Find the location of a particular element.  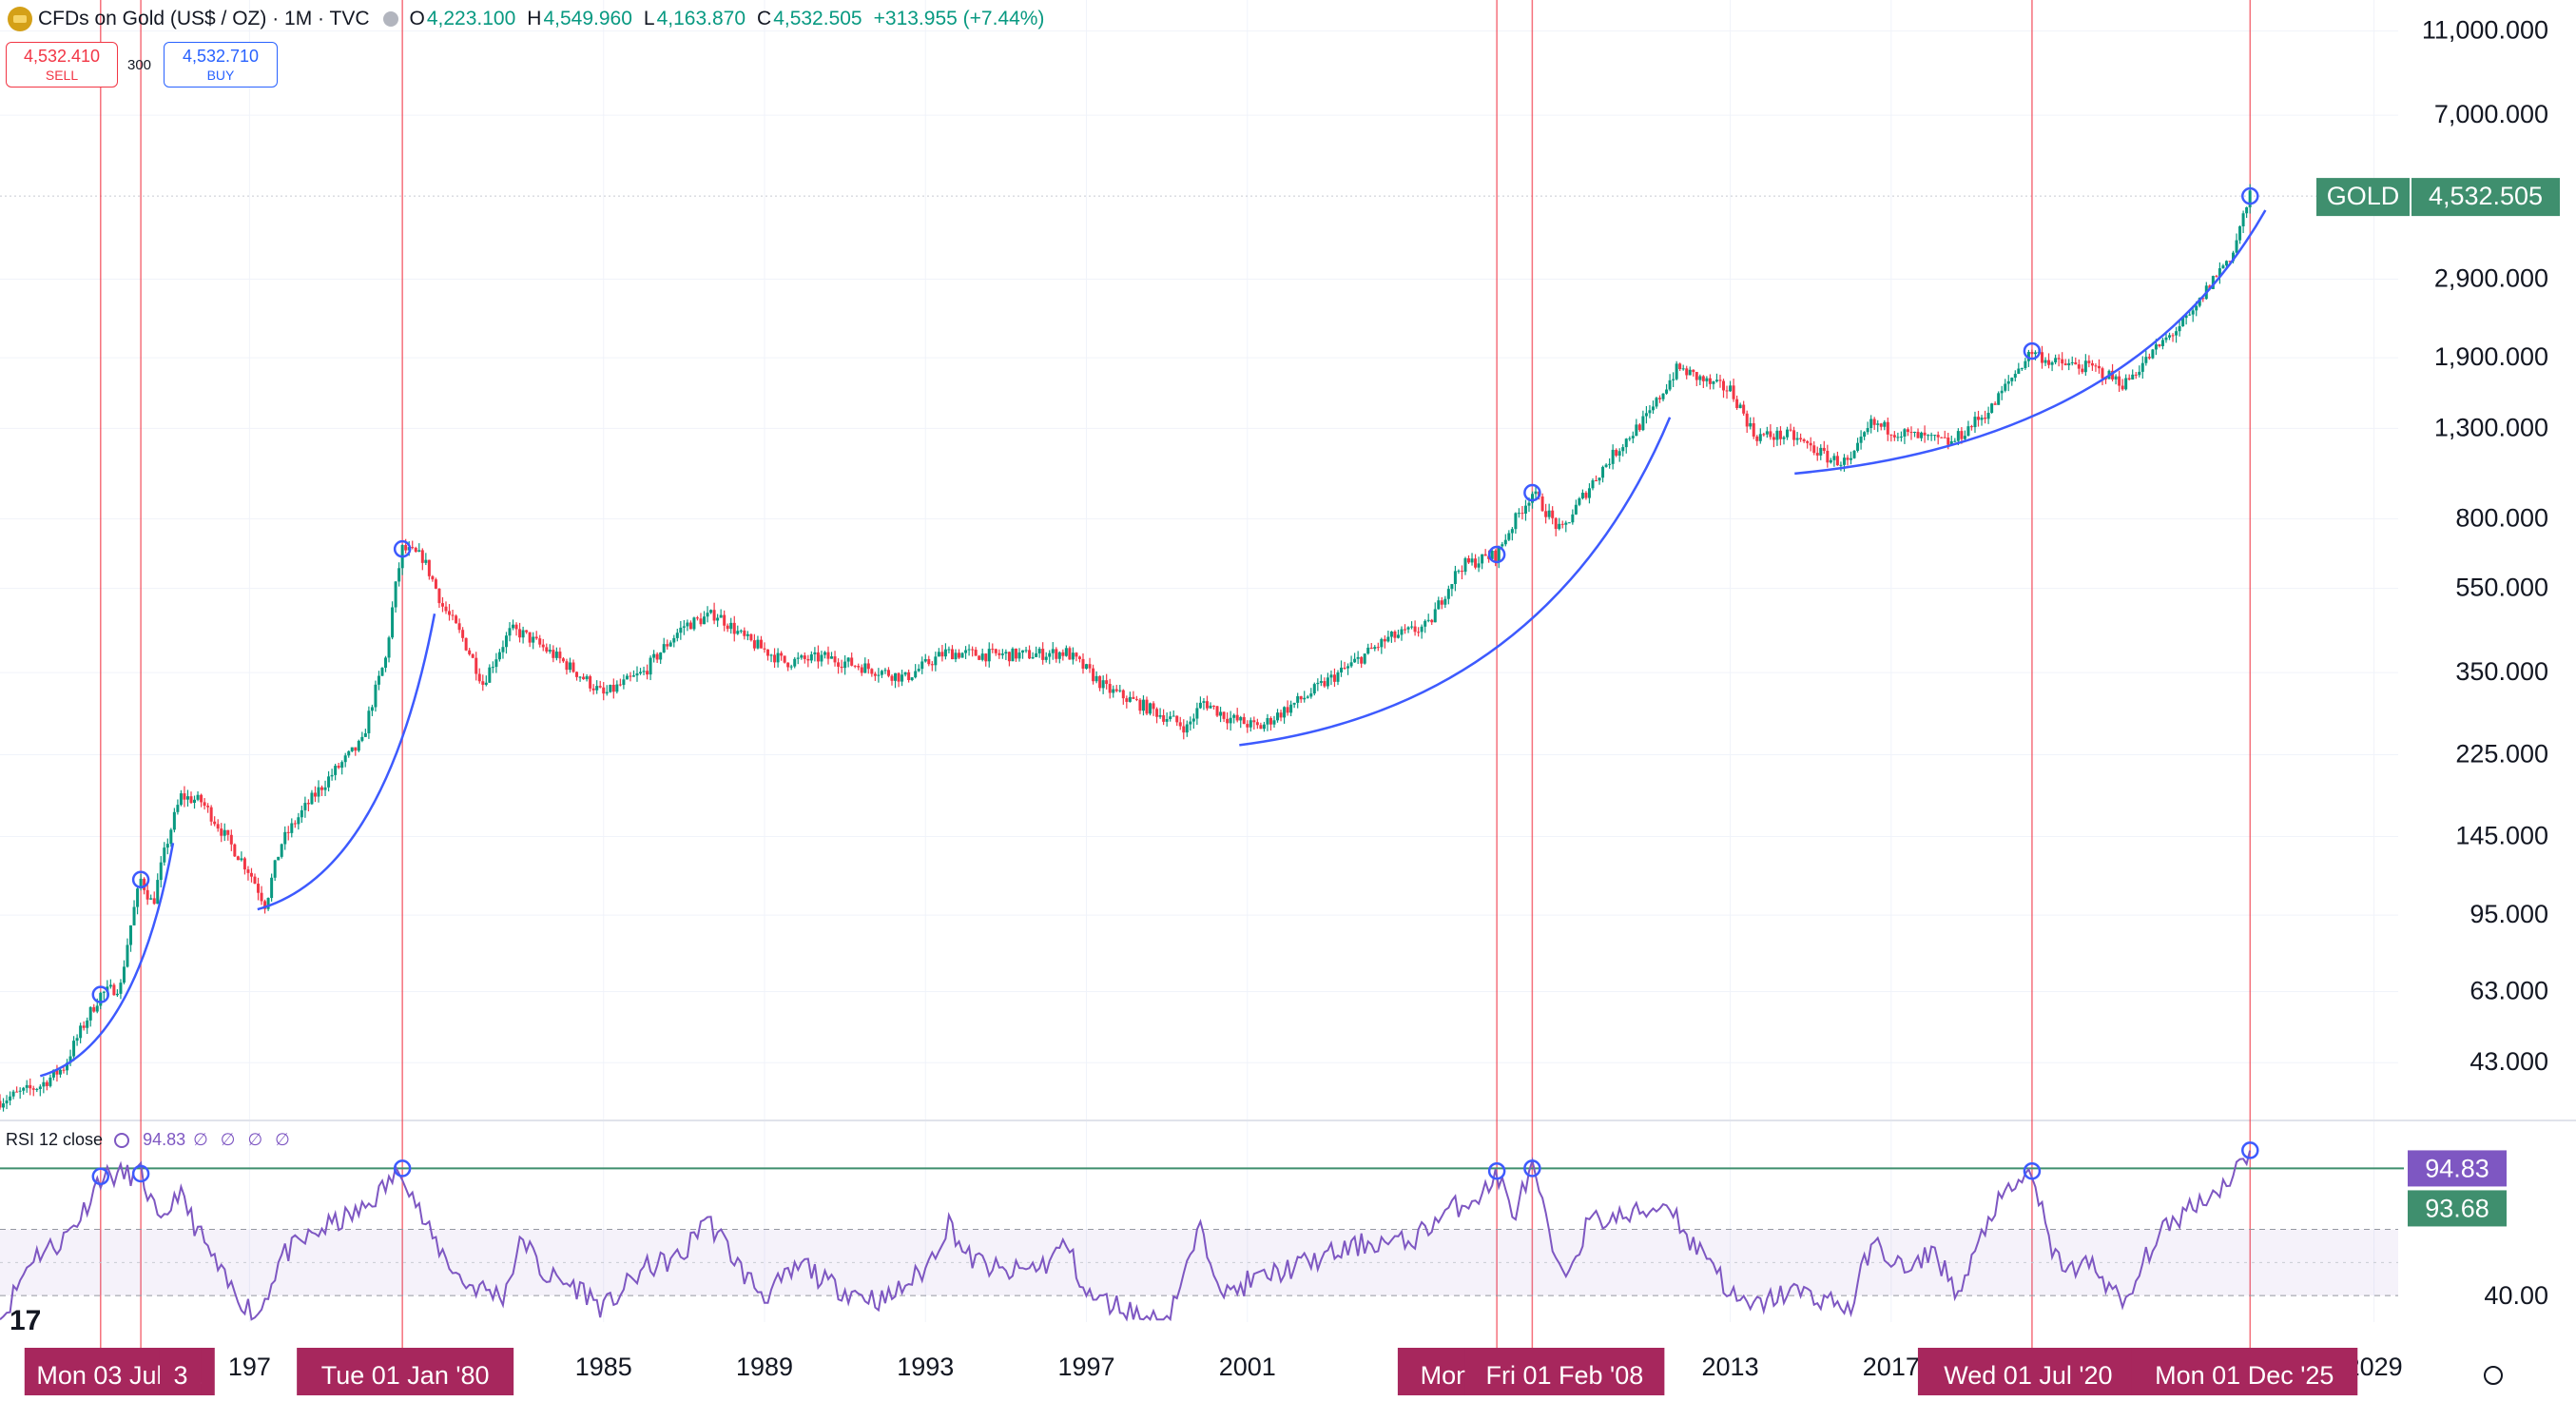

rsi-band is located at coordinates (1199, 1262).